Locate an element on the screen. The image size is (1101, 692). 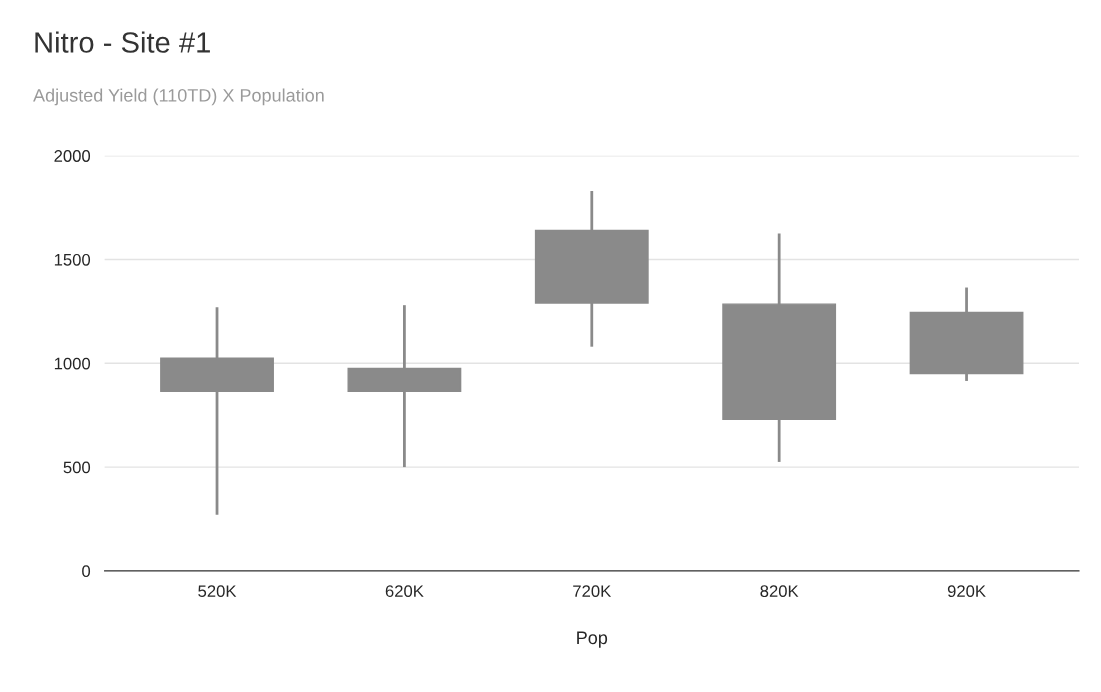
x-tick-label: 720K is located at coordinates (592, 591).